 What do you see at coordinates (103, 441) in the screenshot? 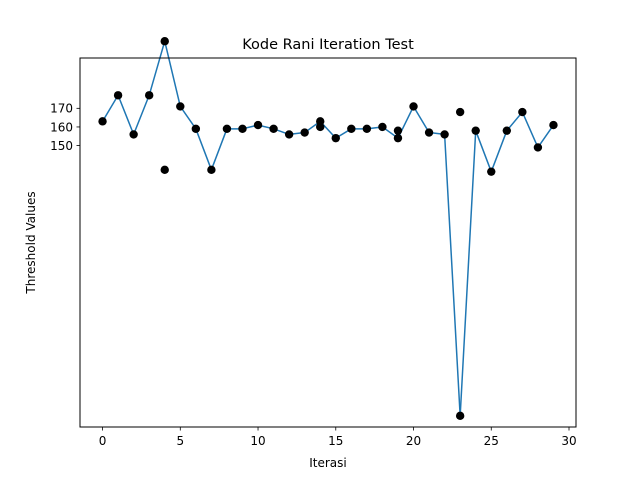
I see `x-tick-label: 0` at bounding box center [103, 441].